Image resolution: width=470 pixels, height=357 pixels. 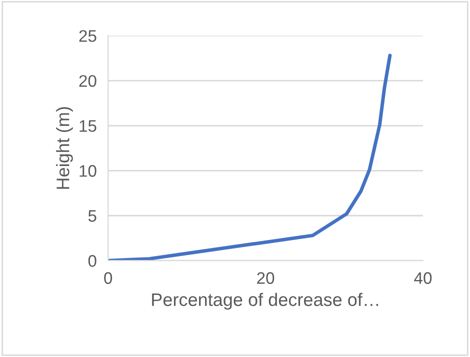 What do you see at coordinates (87, 81) in the screenshot?
I see `y-tick-label: 20` at bounding box center [87, 81].